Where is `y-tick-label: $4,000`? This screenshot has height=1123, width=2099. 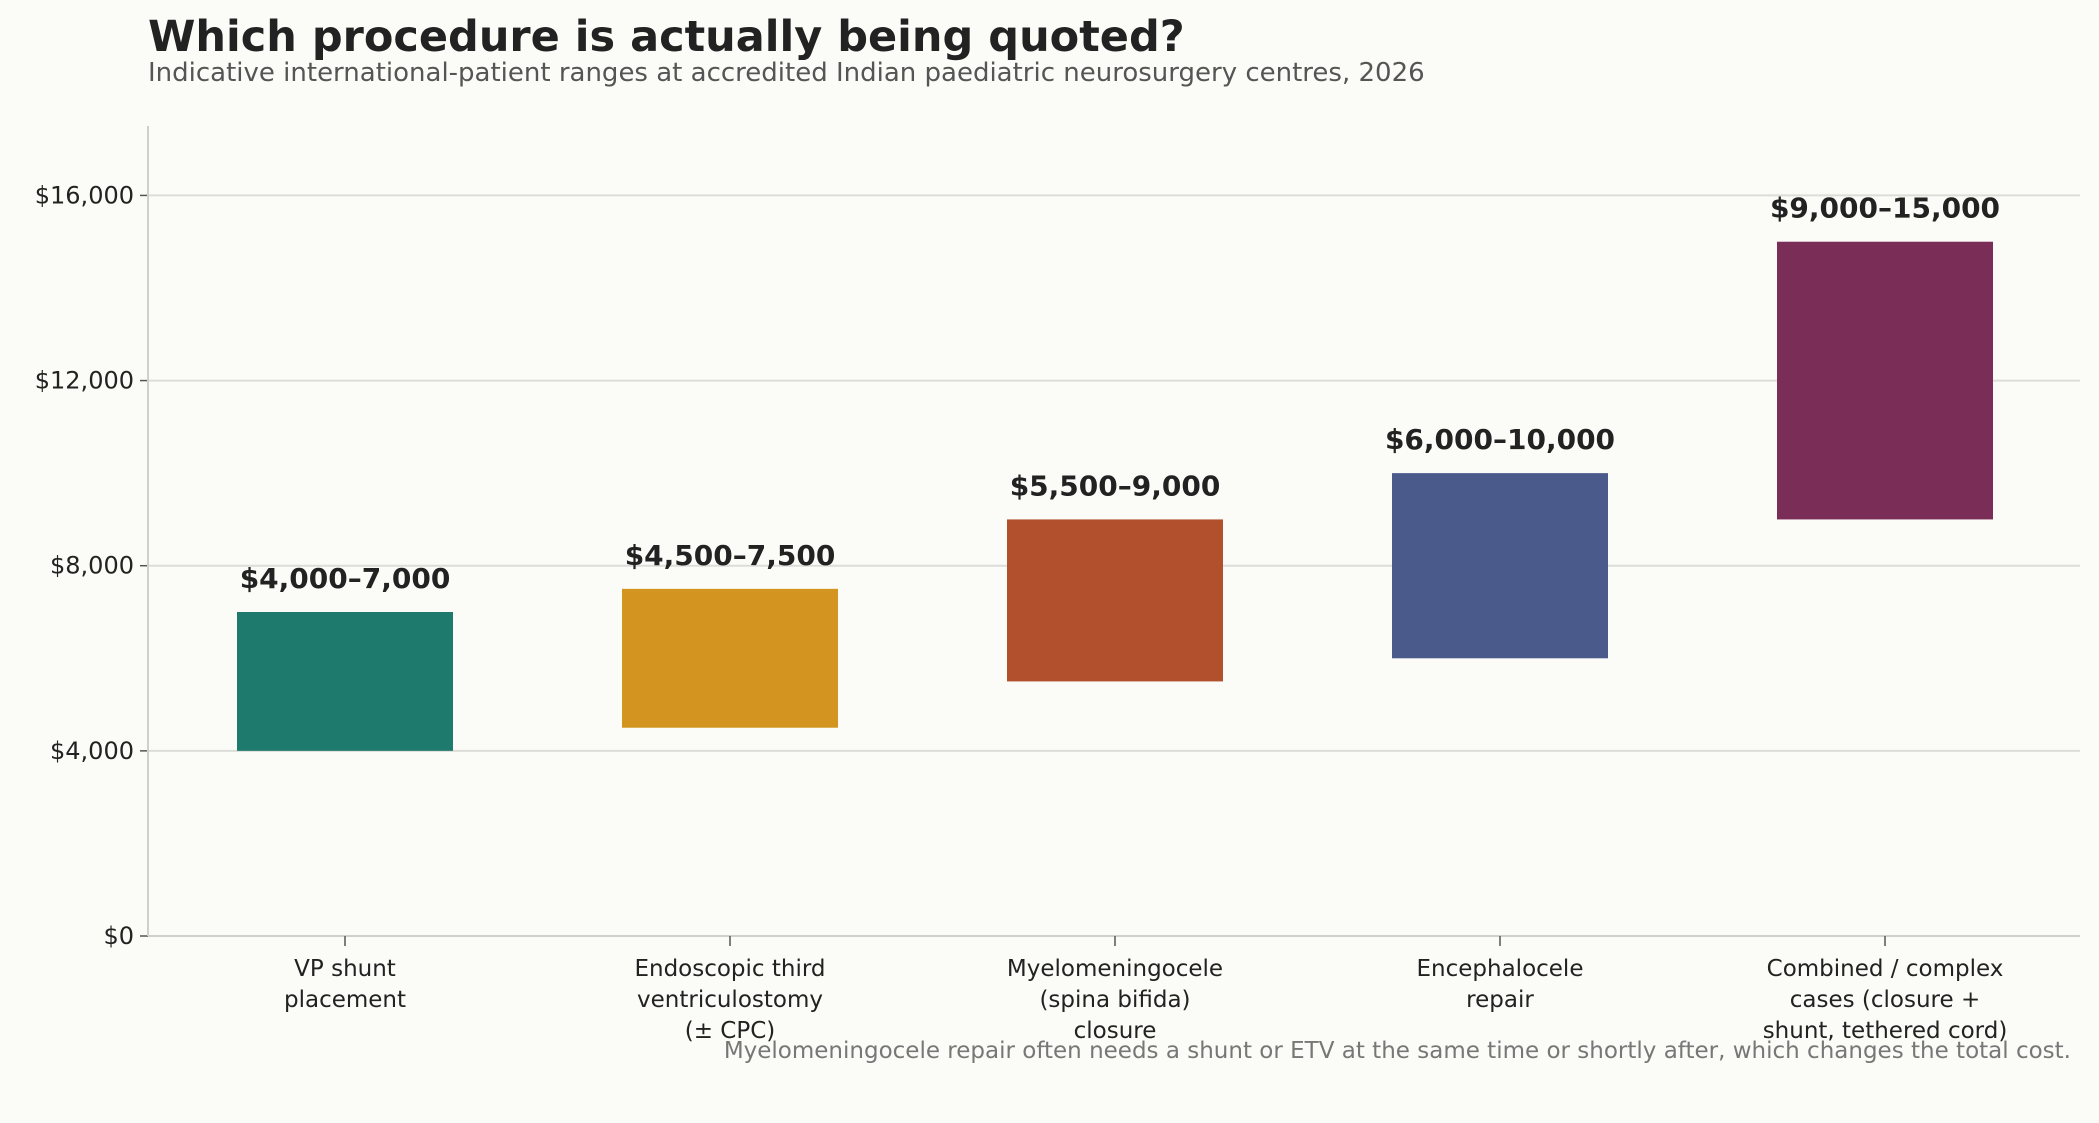
y-tick-label: $4,000 is located at coordinates (92, 751).